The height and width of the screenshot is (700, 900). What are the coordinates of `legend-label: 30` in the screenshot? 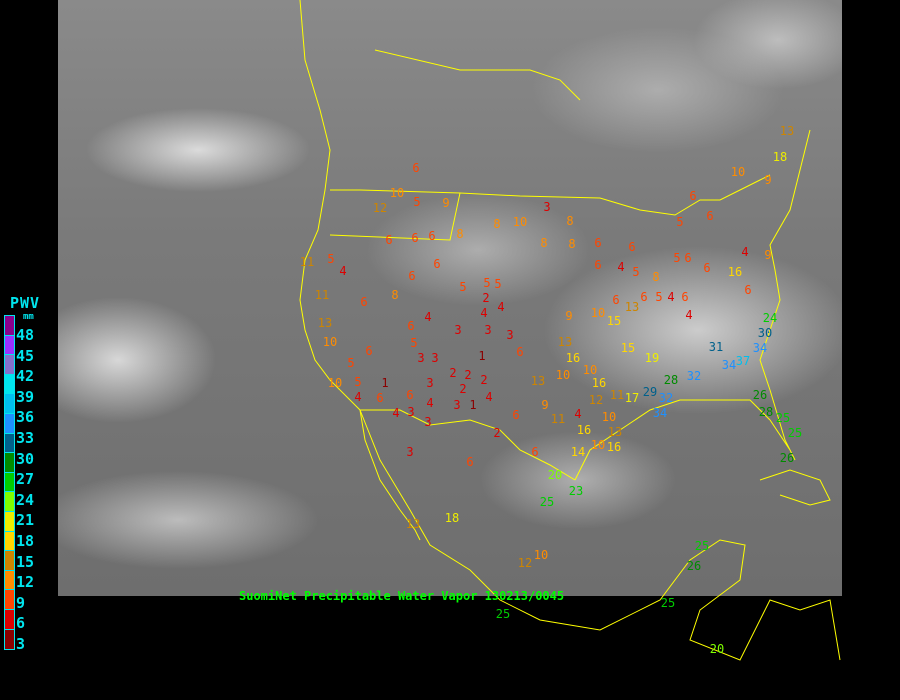 It's located at (25, 458).